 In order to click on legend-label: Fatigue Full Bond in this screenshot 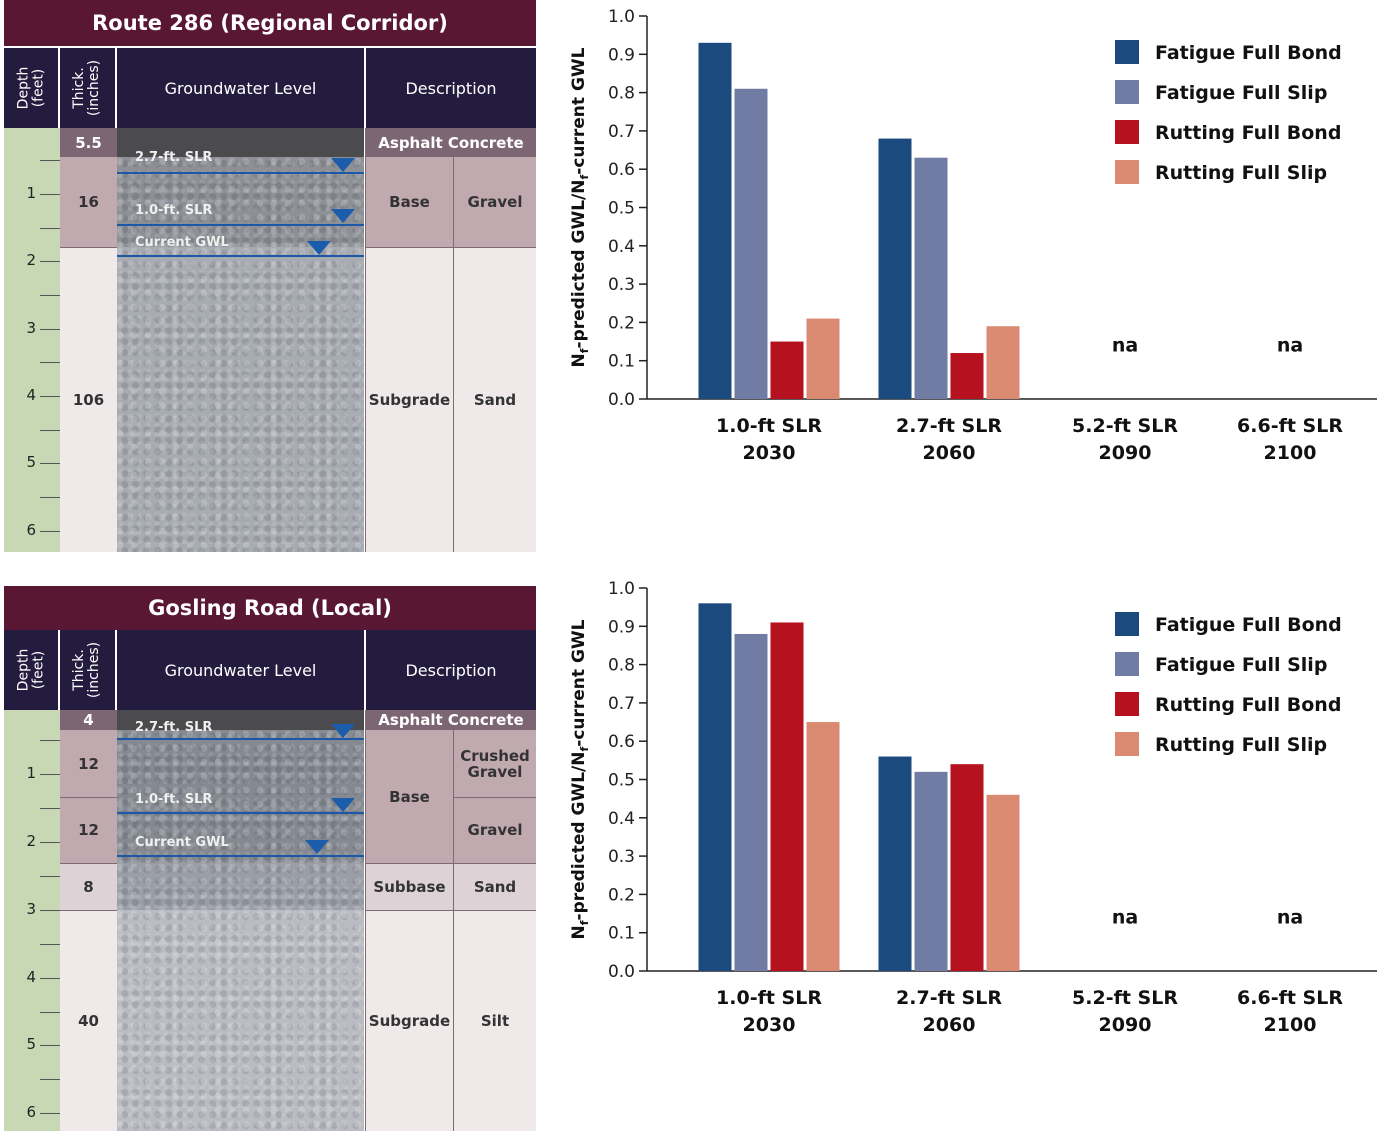, I will do `click(1248, 625)`.